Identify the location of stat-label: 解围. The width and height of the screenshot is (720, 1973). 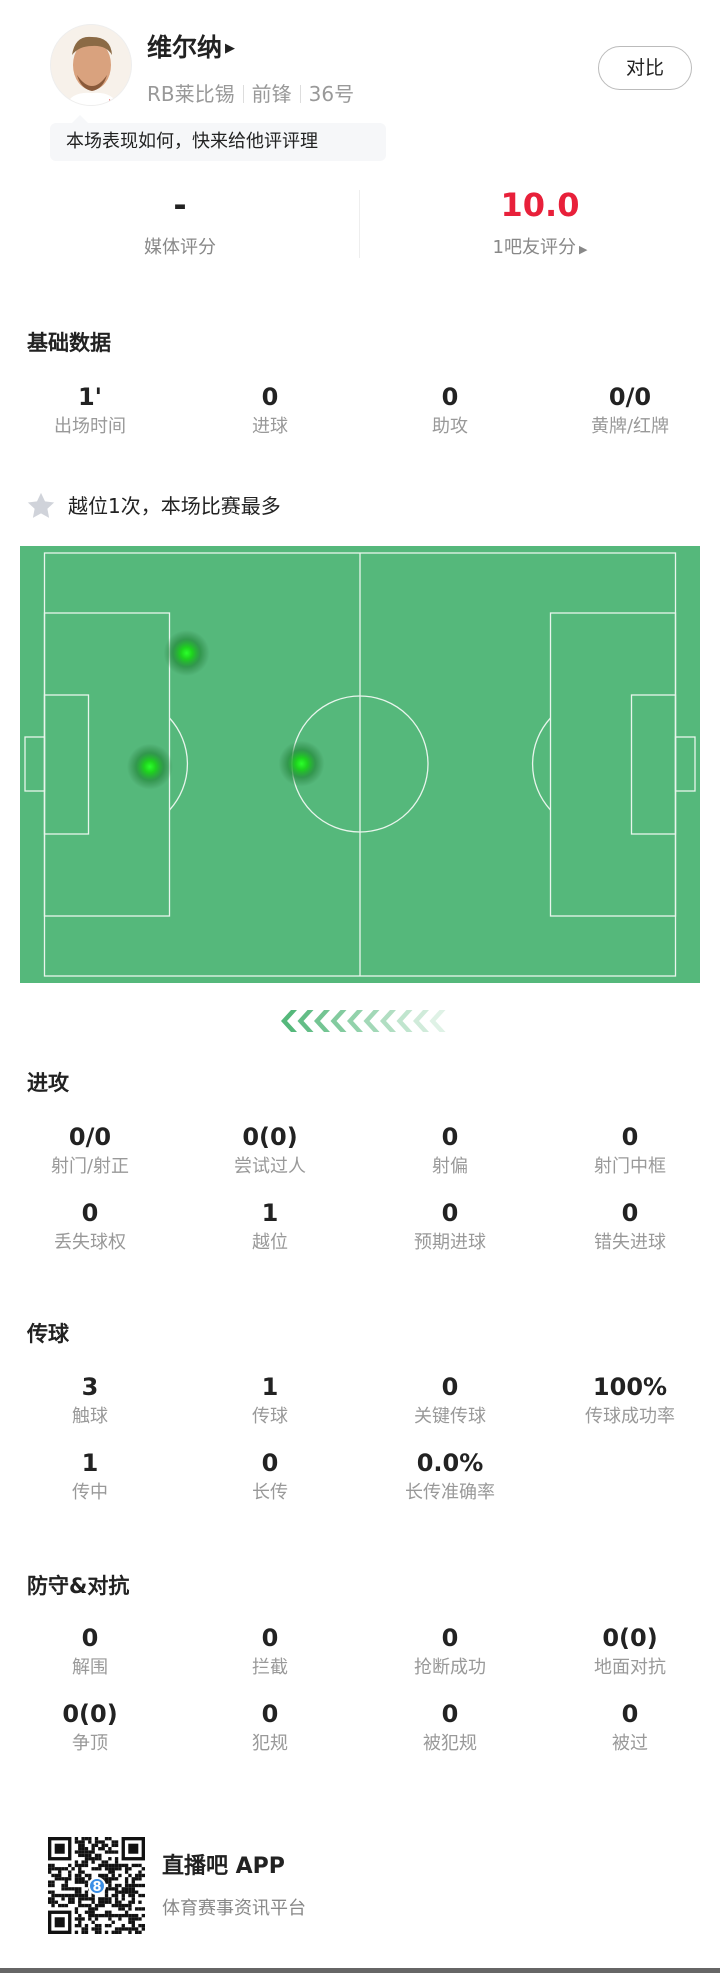
(90, 1667).